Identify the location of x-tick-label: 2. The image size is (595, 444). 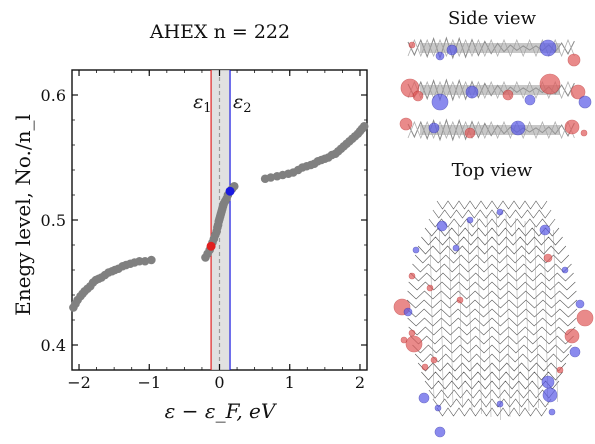
(360, 382).